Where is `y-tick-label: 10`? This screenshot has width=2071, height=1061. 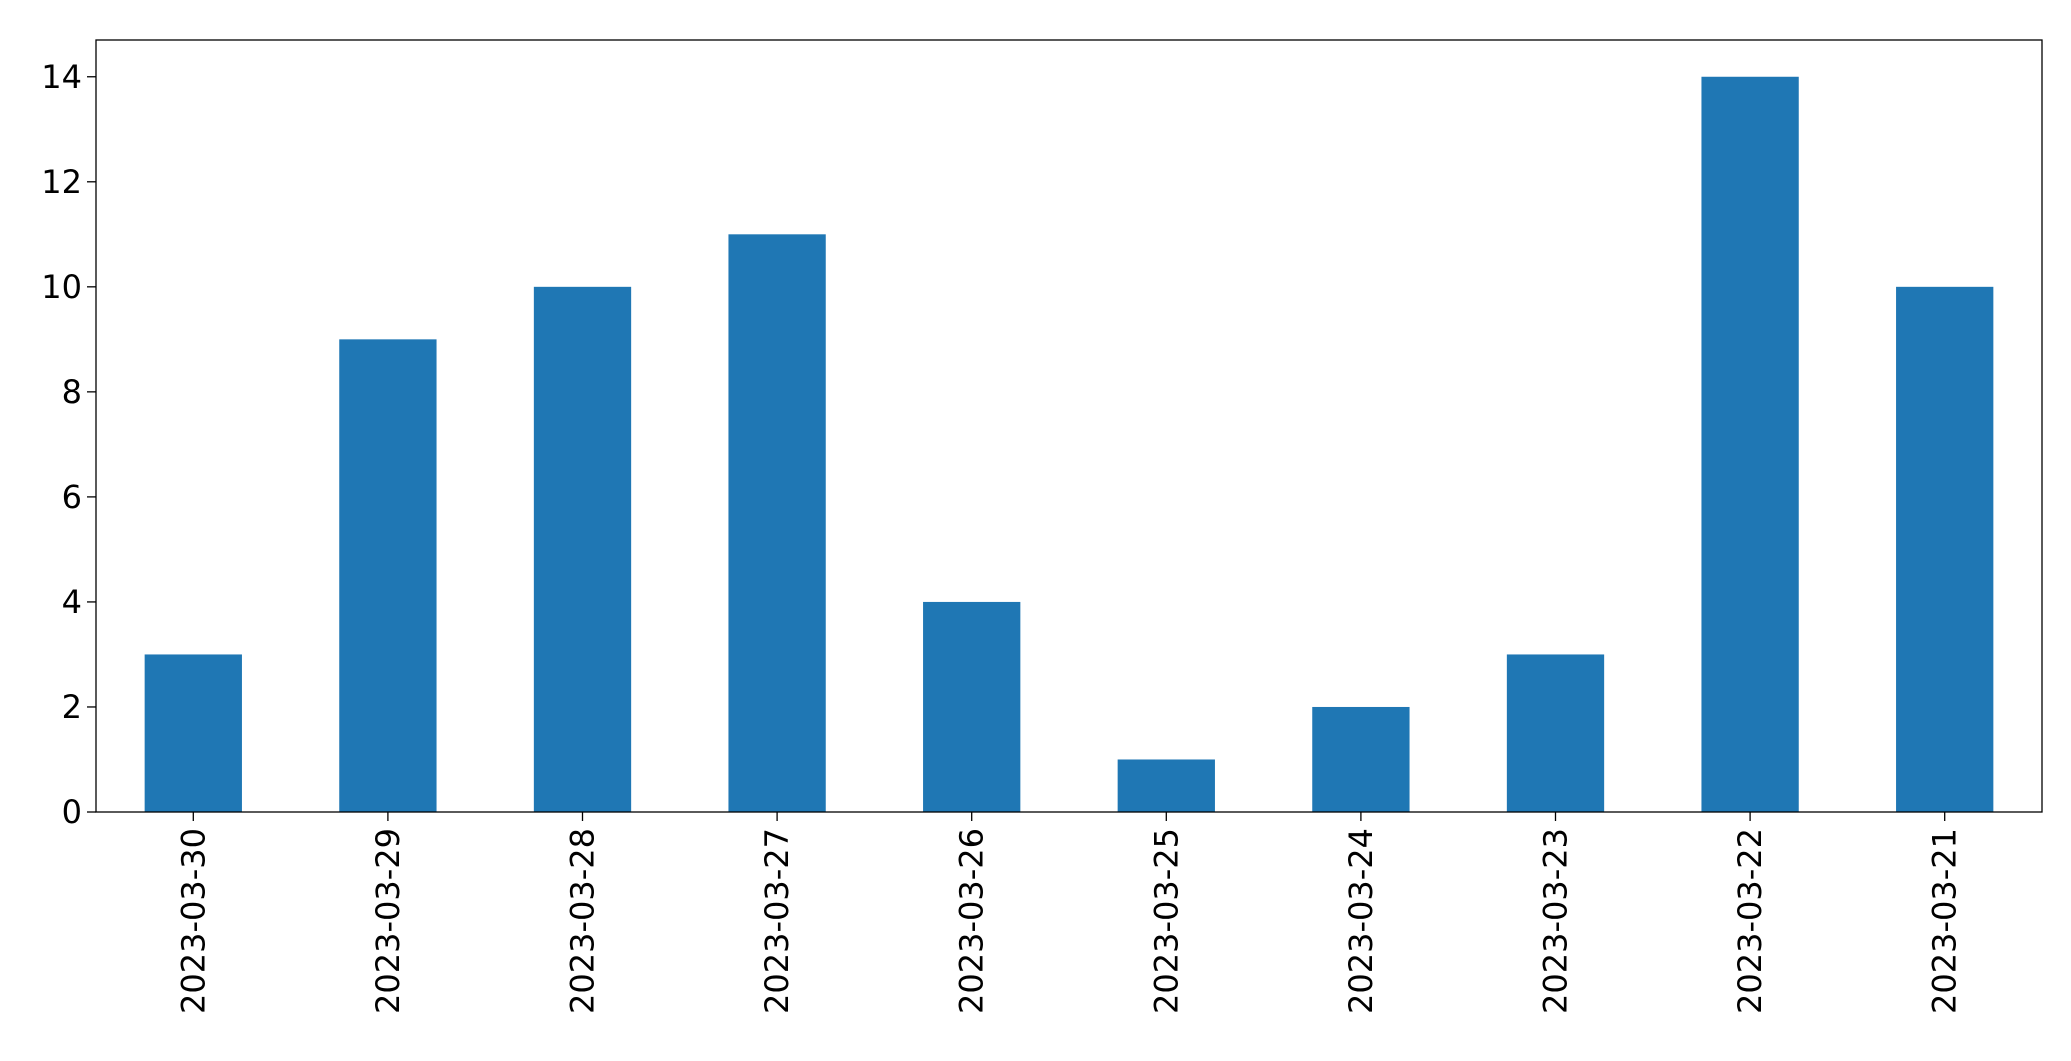 y-tick-label: 10 is located at coordinates (61, 287).